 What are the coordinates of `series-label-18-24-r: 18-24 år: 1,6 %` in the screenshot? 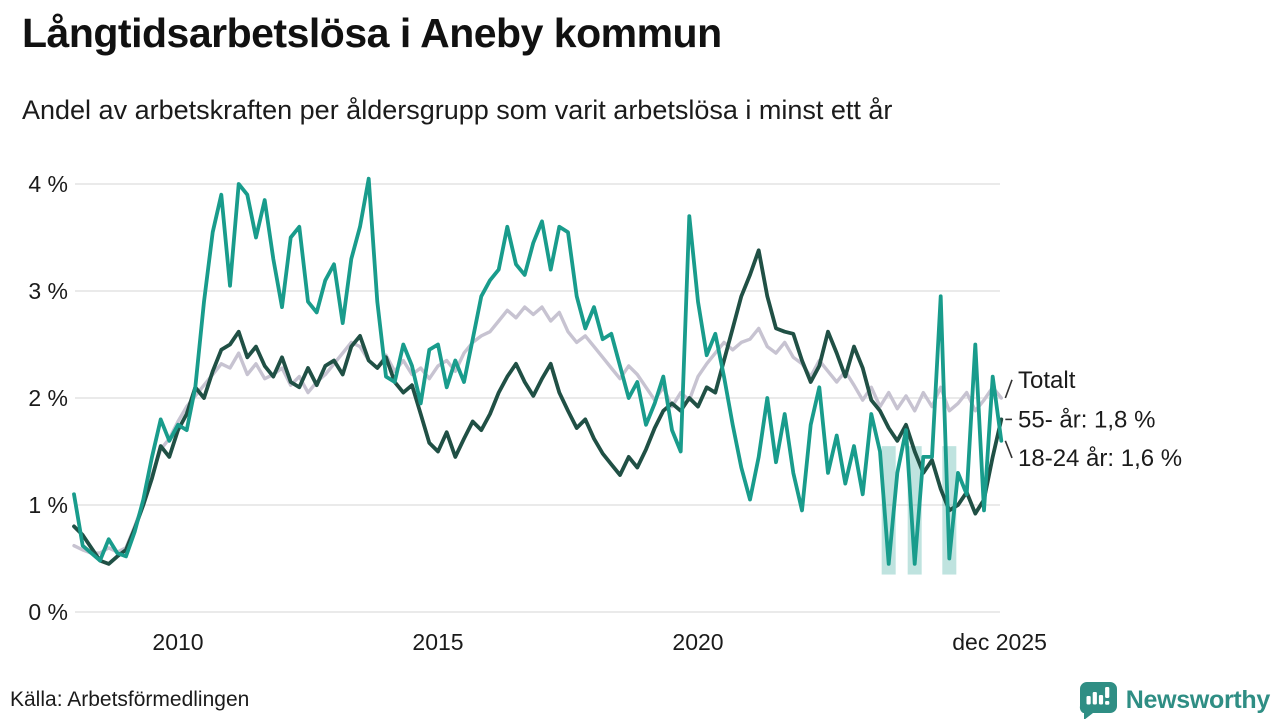 It's located at (1100, 458).